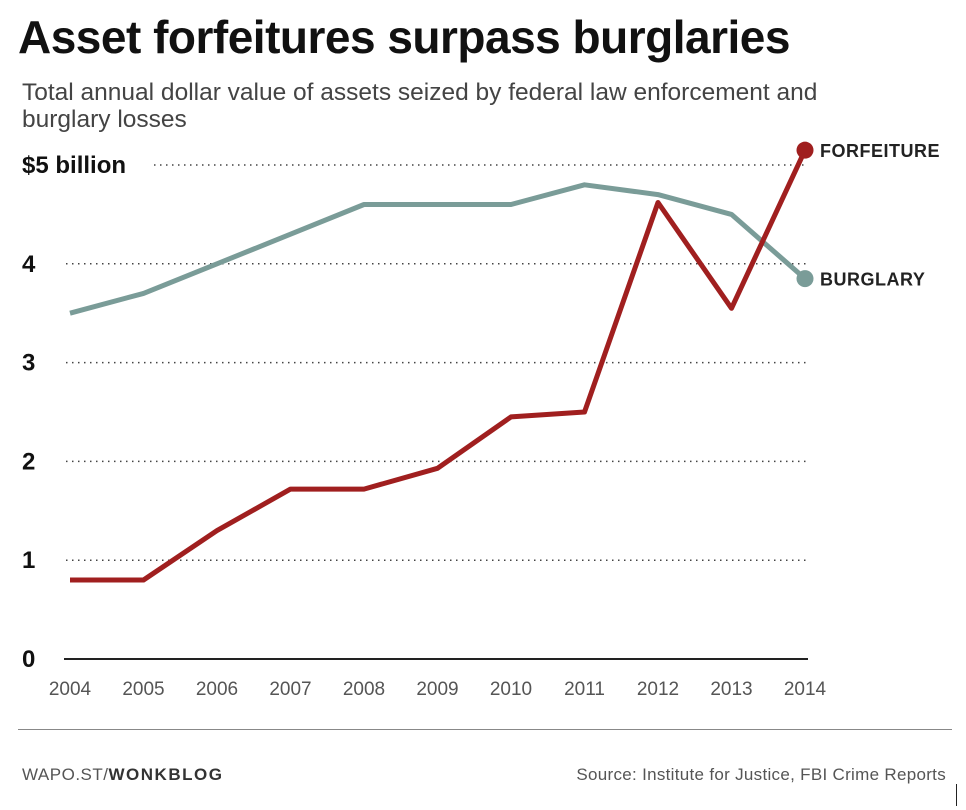 Image resolution: width=966 pixels, height=810 pixels. Describe the element at coordinates (290, 689) in the screenshot. I see `x-tick-label: 2007` at that location.